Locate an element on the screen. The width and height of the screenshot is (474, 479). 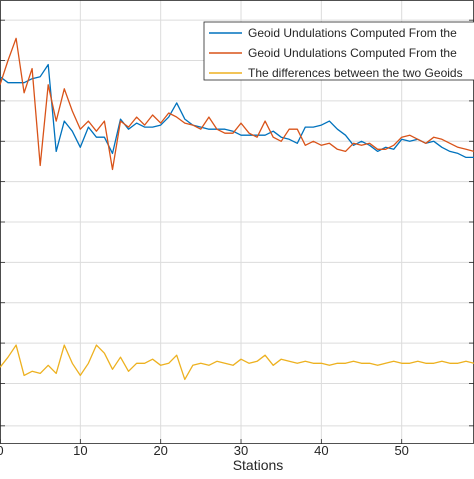
x-tick-label: 10 is located at coordinates (80, 450).